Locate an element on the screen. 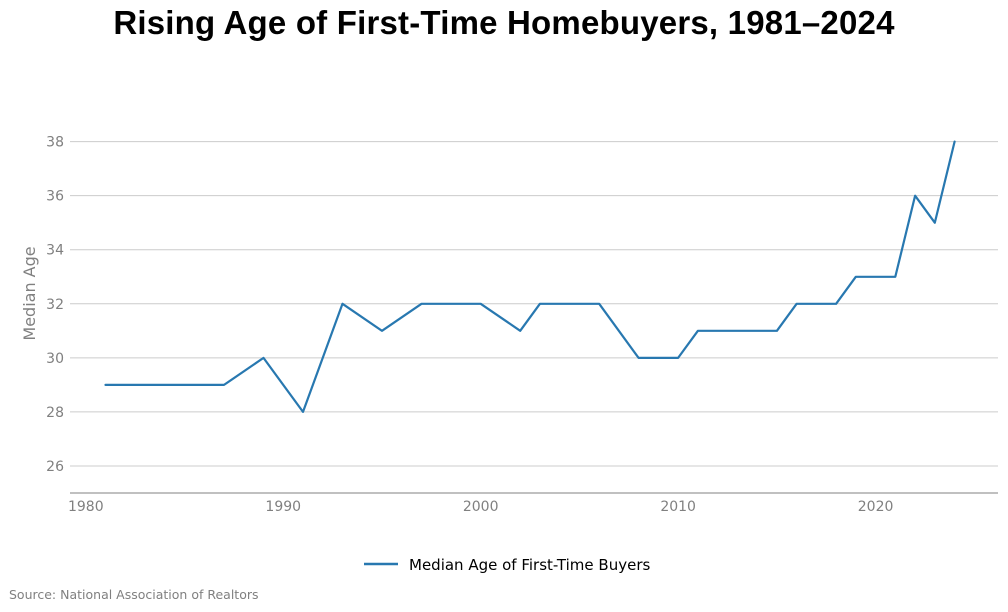 The height and width of the screenshot is (612, 1008). legend-label: Median Age of First-Time Buyers is located at coordinates (529, 565).